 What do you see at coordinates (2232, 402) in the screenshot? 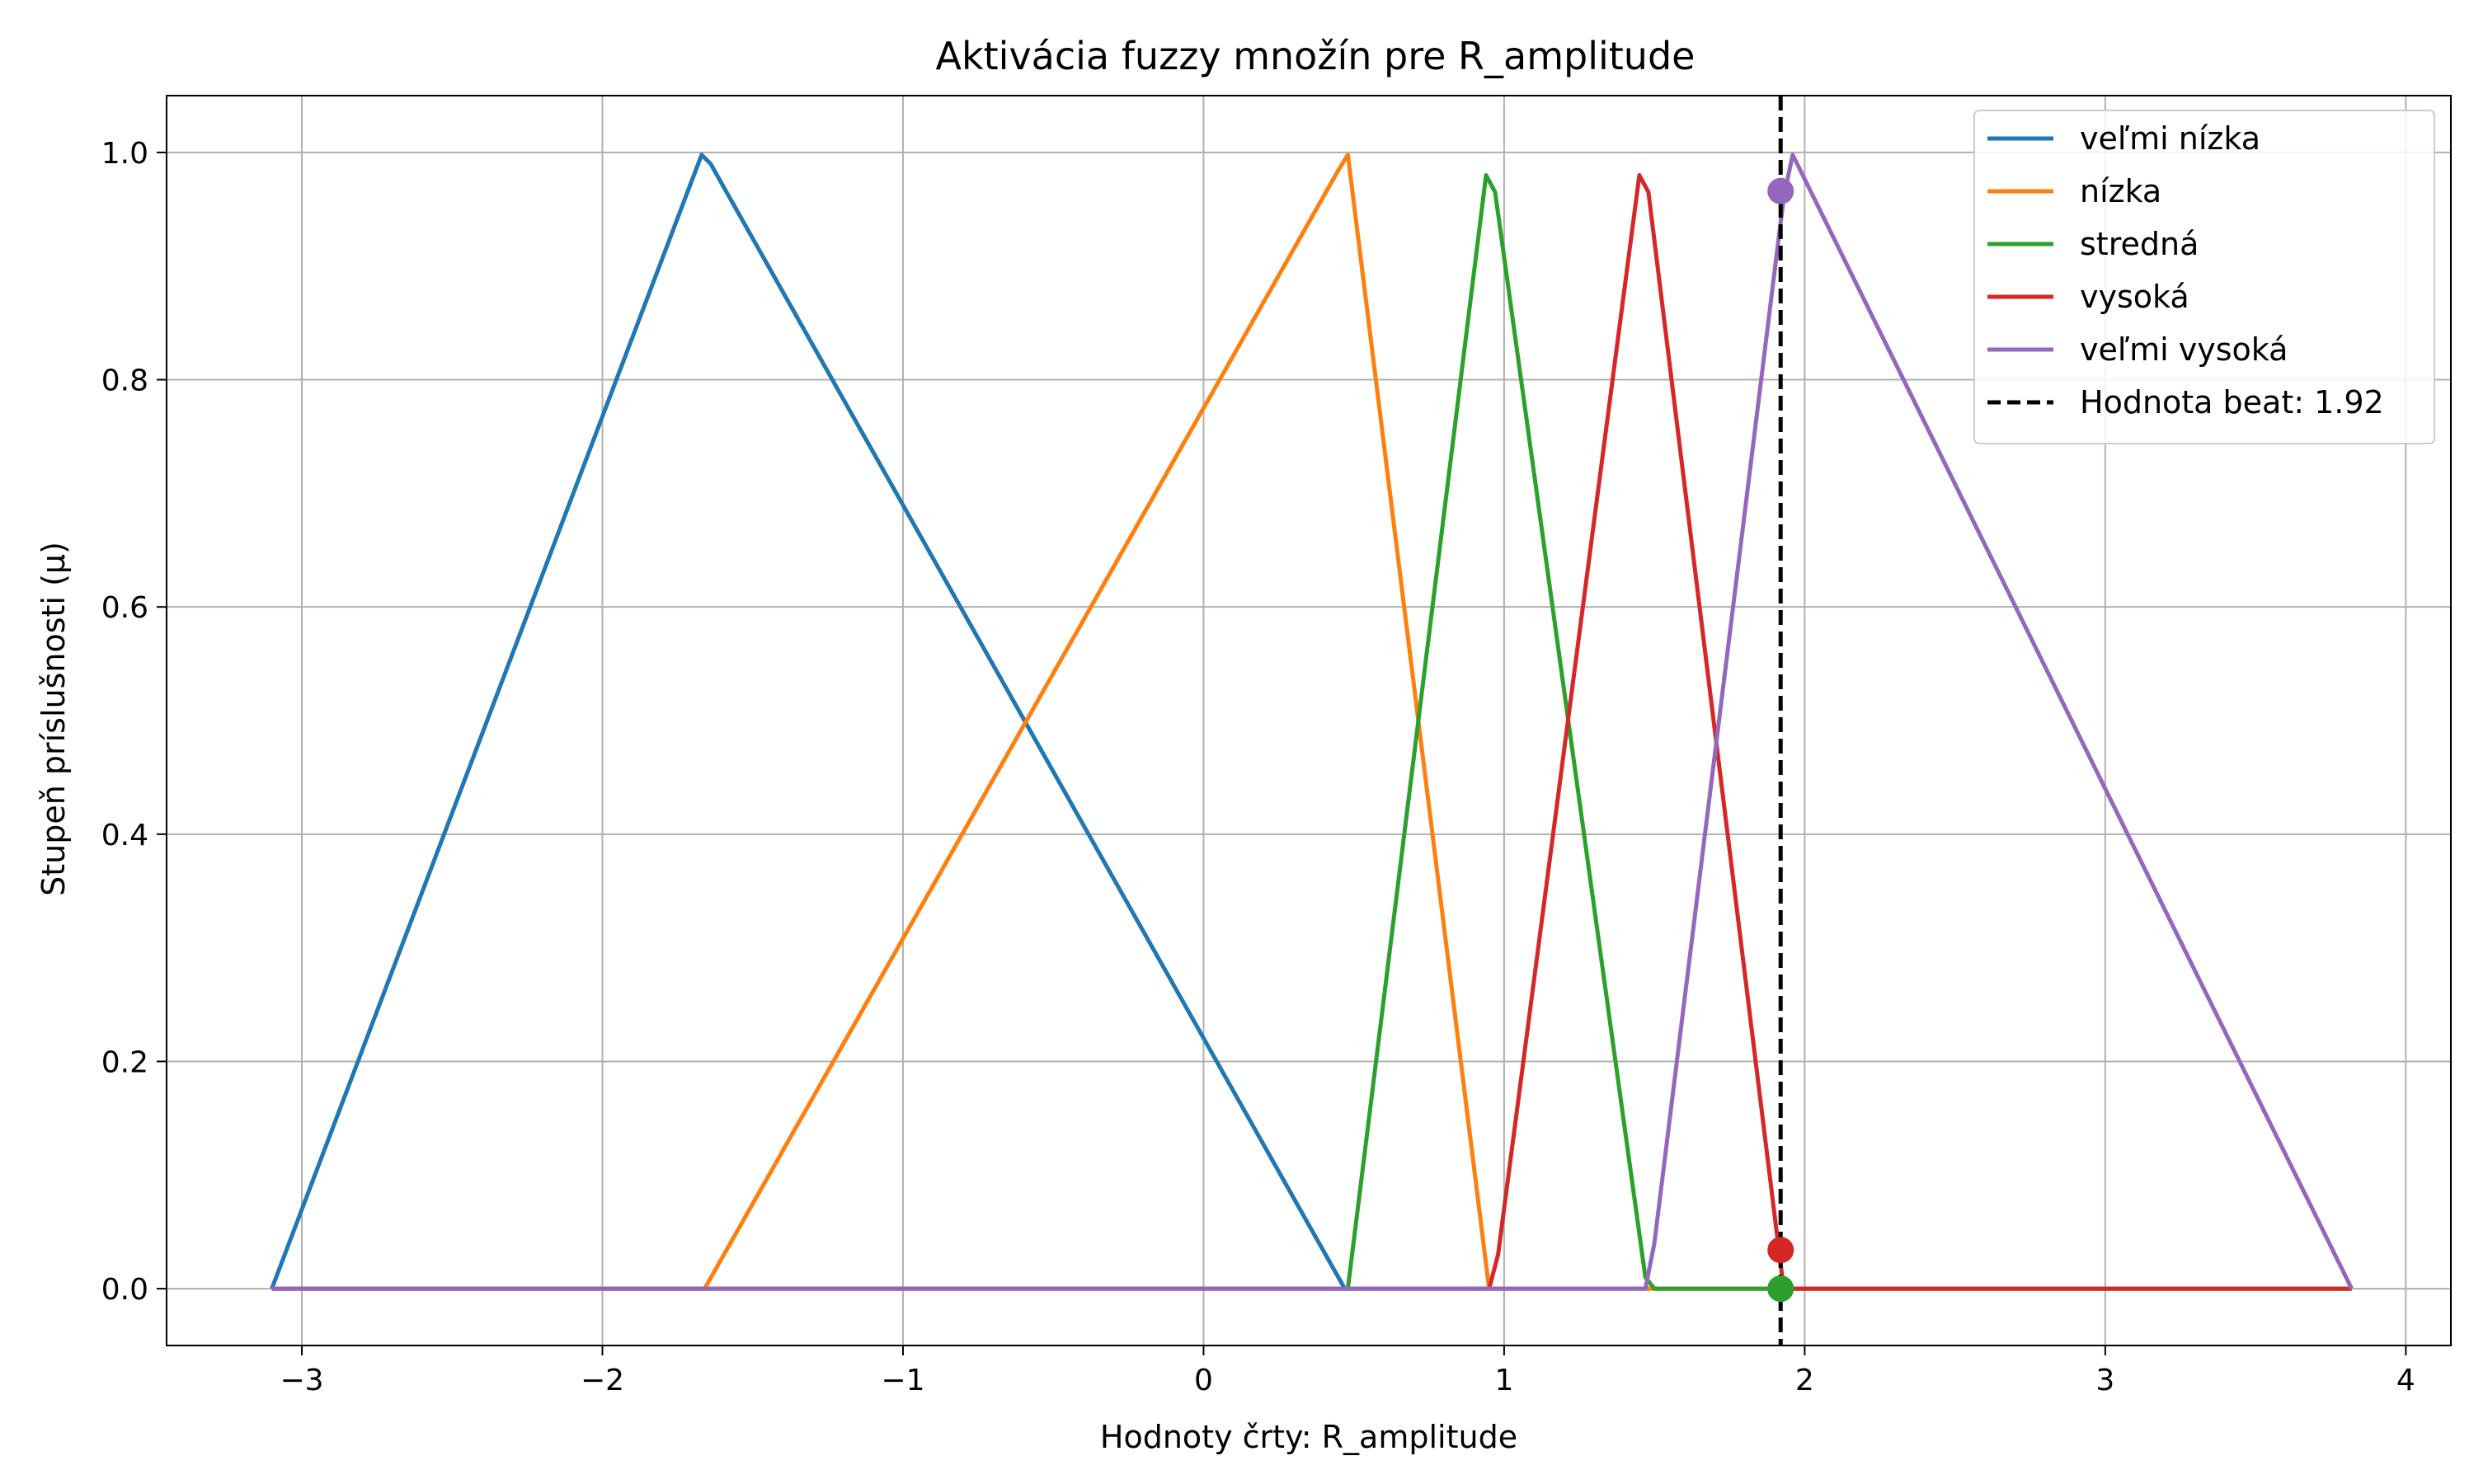
I see `legend-label: Hodnota beat: 1.92` at bounding box center [2232, 402].